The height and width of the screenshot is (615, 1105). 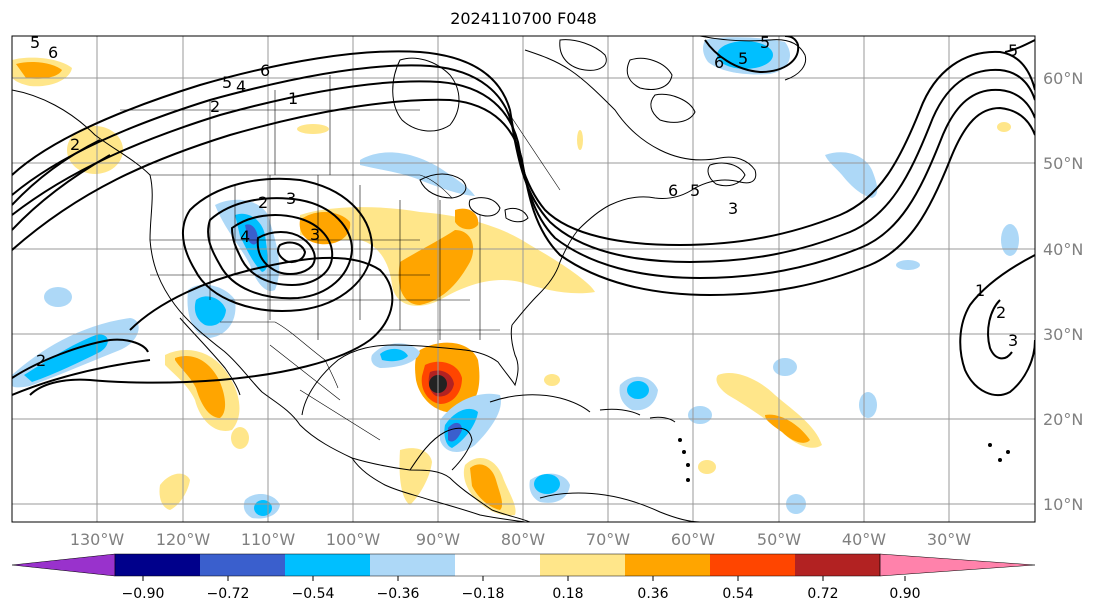 I want to click on colorbar-arrow-left, so click(x=63, y=565).